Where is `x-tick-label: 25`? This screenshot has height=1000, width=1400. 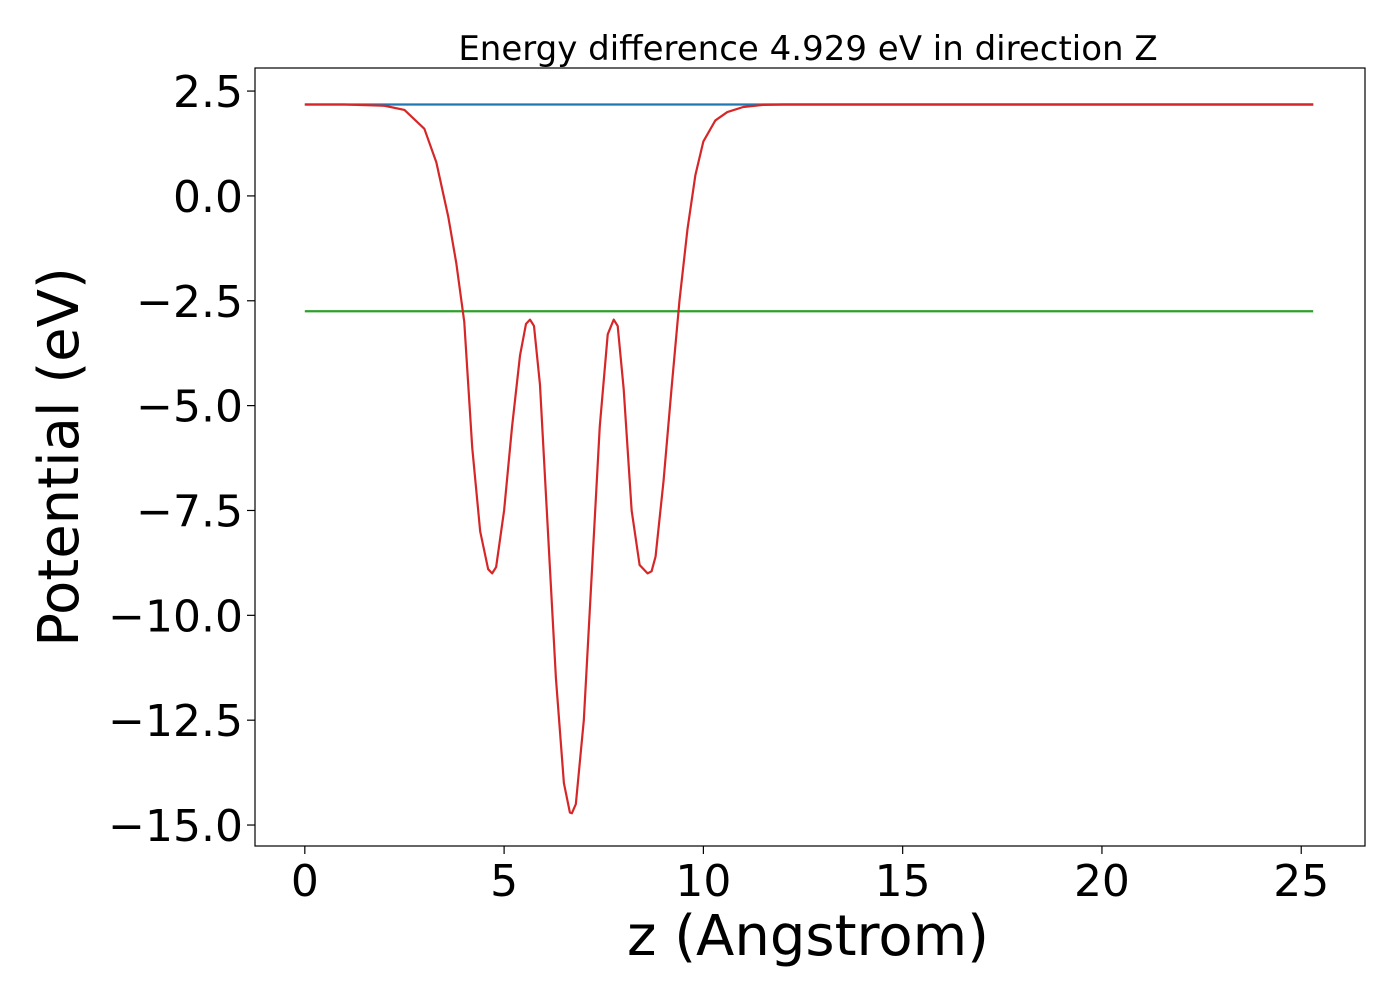 x-tick-label: 25 is located at coordinates (1301, 881).